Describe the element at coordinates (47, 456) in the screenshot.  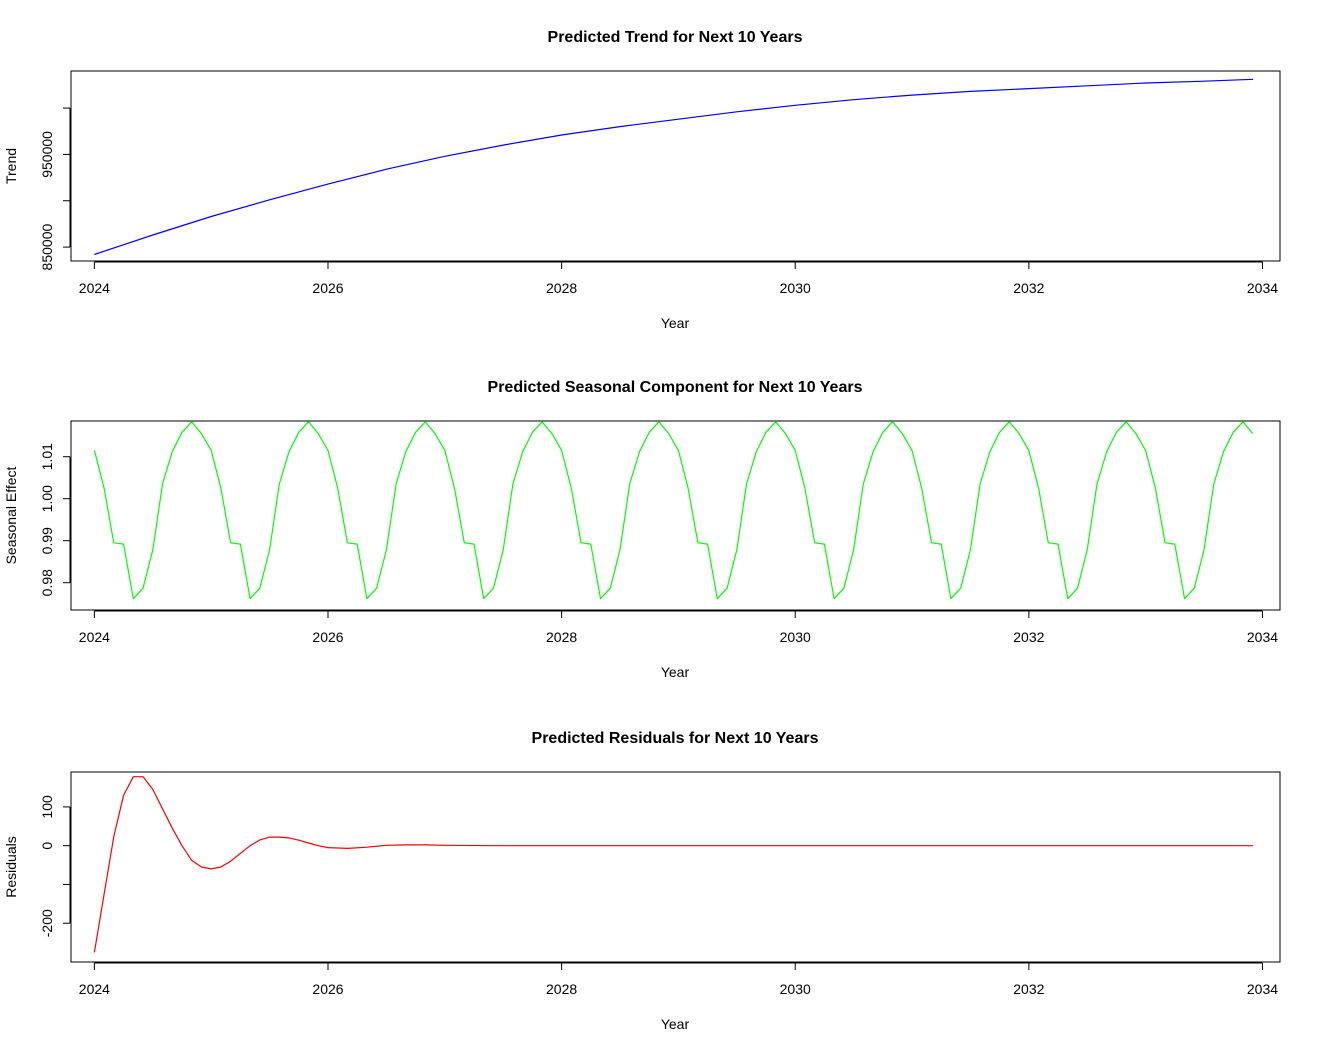
I see `y-tick-label: 1.01` at that location.